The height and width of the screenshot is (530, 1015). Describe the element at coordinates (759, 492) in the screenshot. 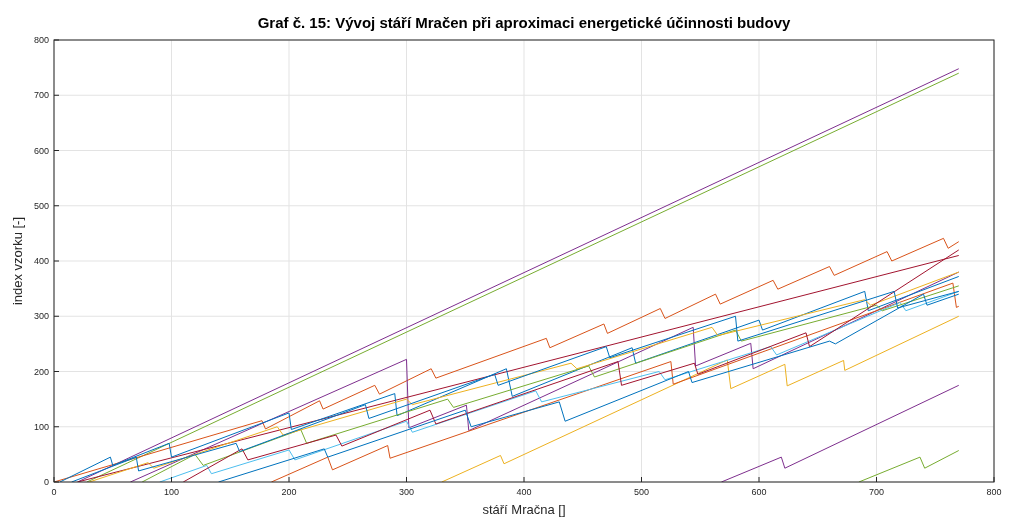

I see `x-tick-label: 600` at that location.